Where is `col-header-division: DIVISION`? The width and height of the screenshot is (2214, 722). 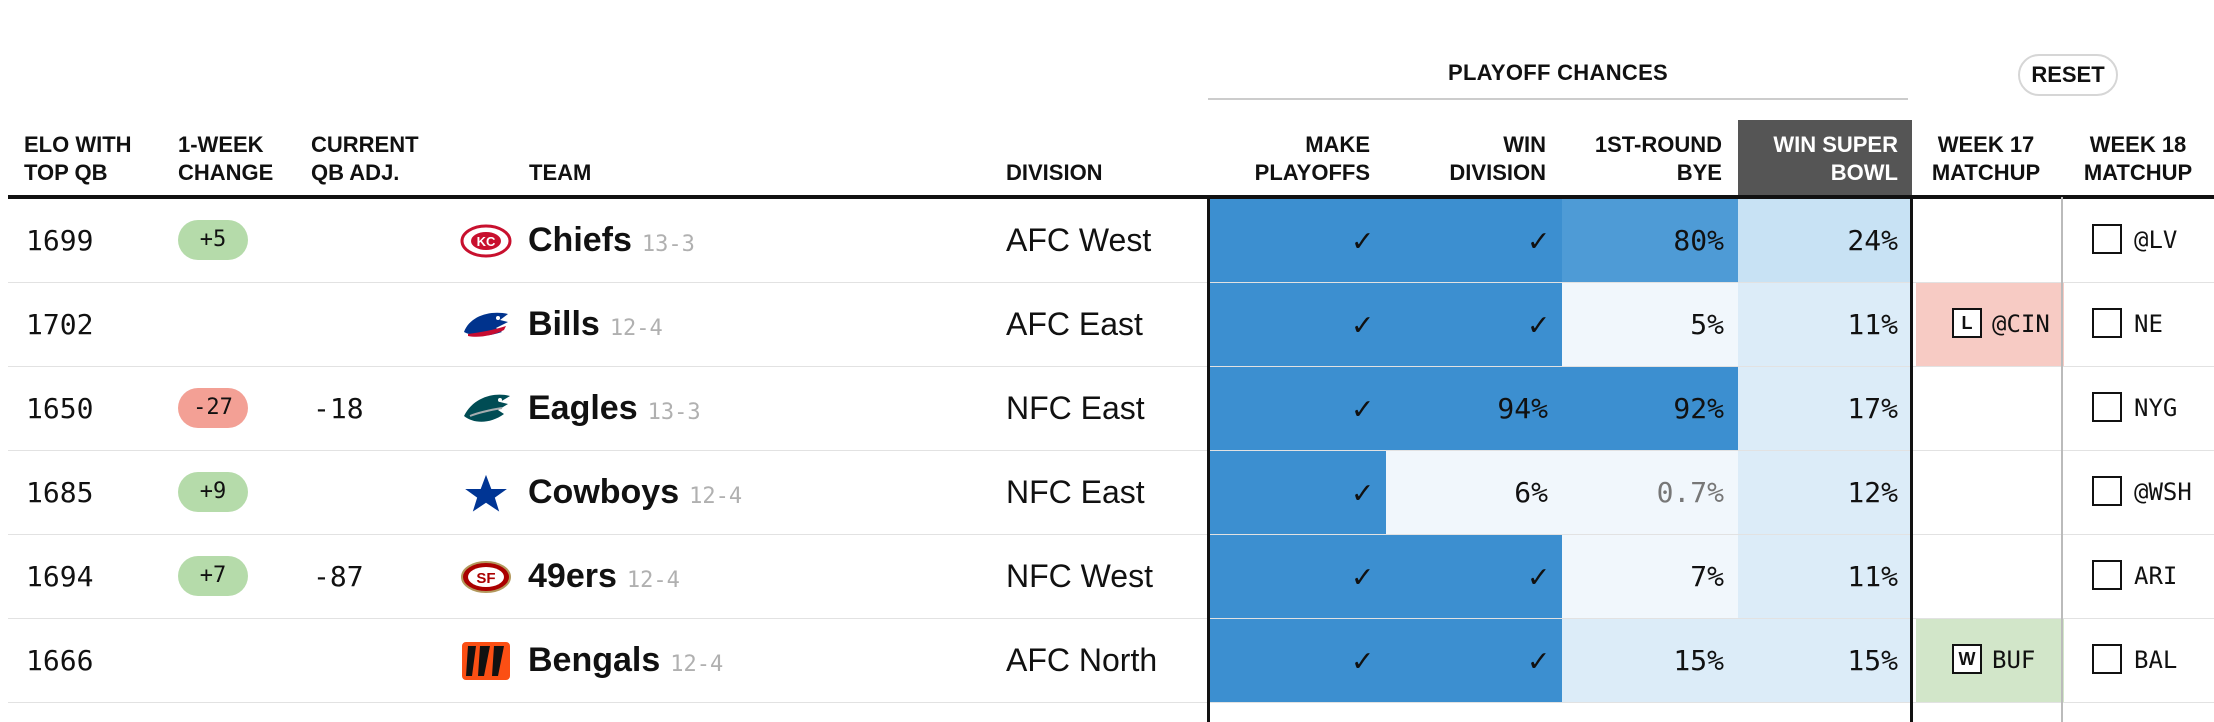 col-header-division: DIVISION is located at coordinates (1054, 172).